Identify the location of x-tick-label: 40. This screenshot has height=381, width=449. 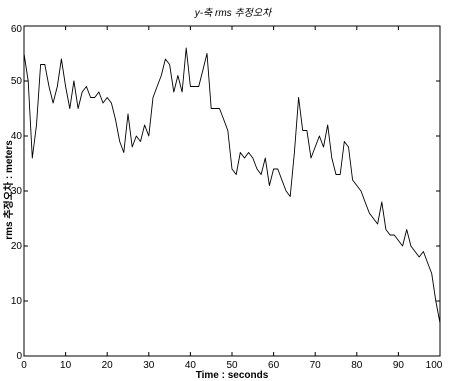
(191, 365).